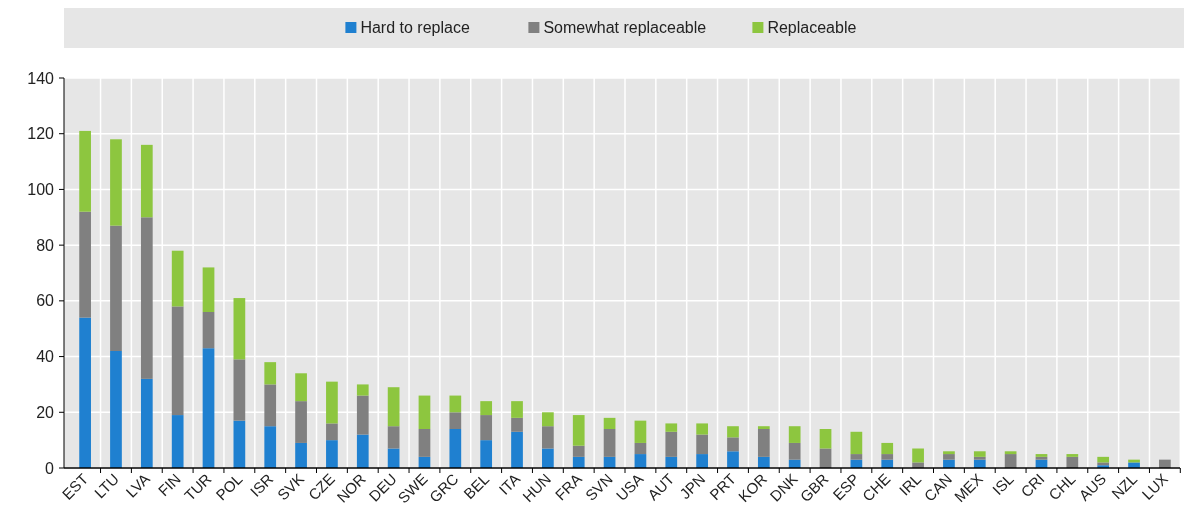 This screenshot has height=526, width=1192. What do you see at coordinates (629, 487) in the screenshot?
I see `x-tick-label: USA` at bounding box center [629, 487].